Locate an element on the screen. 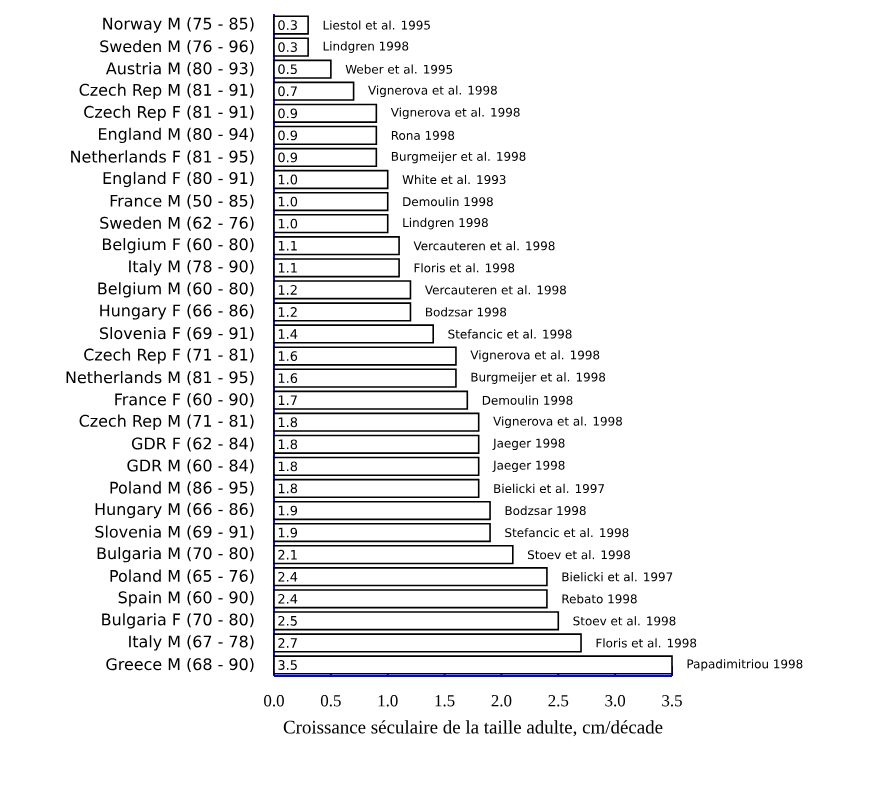 This screenshot has height=790, width=876. x-tick-label: 3.5 is located at coordinates (672, 701).